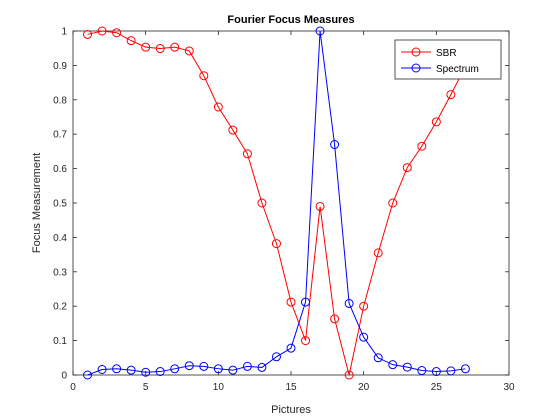 This screenshot has width=560, height=420. I want to click on y-tick-label: 0.1, so click(60, 341).